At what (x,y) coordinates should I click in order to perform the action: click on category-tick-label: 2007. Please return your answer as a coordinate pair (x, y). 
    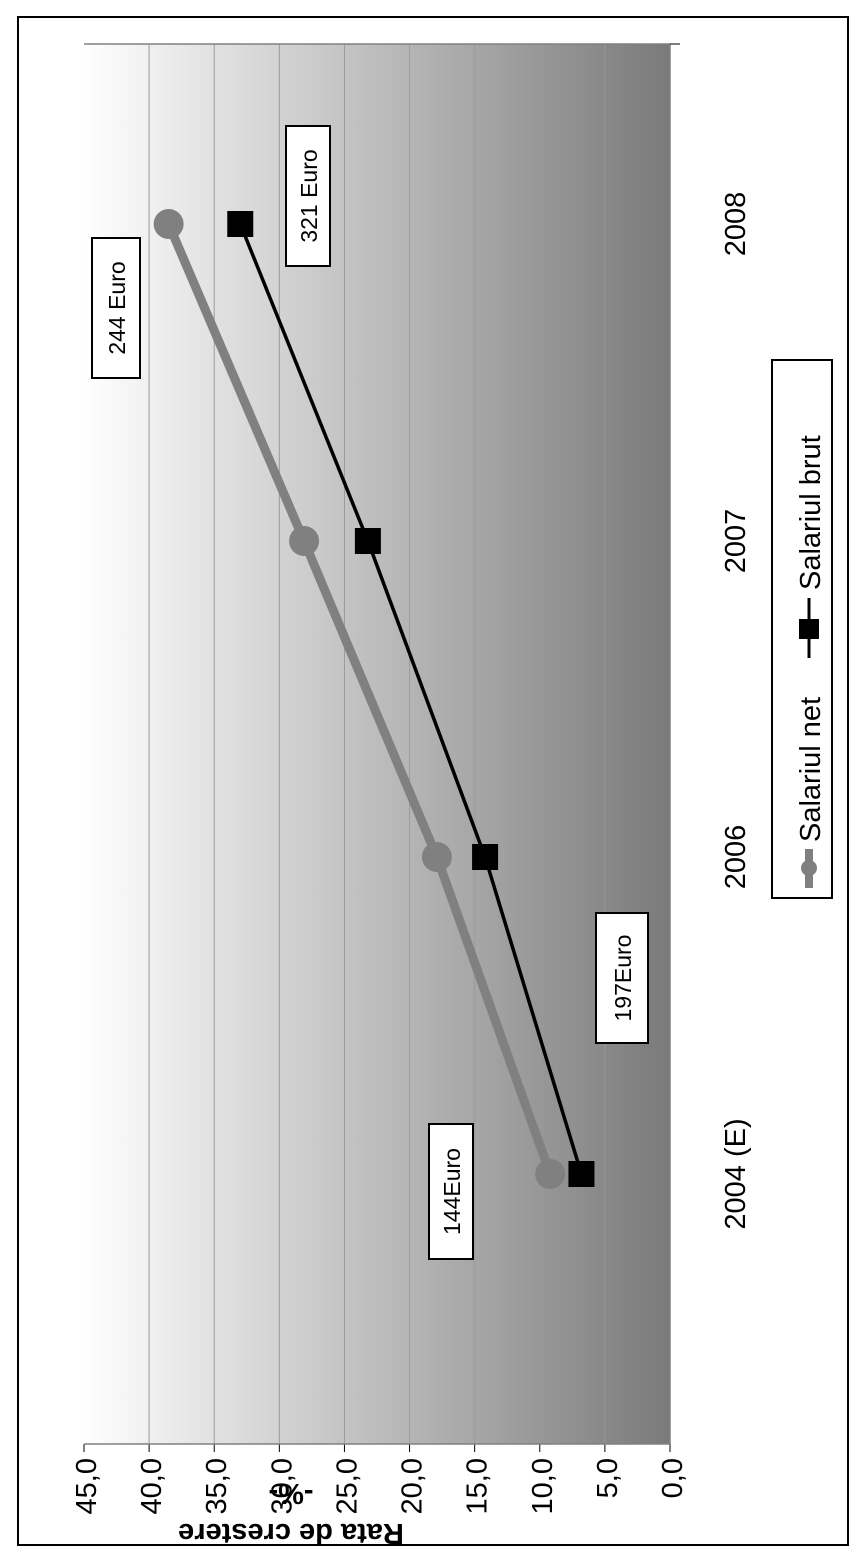
    Looking at the image, I should click on (736, 541).